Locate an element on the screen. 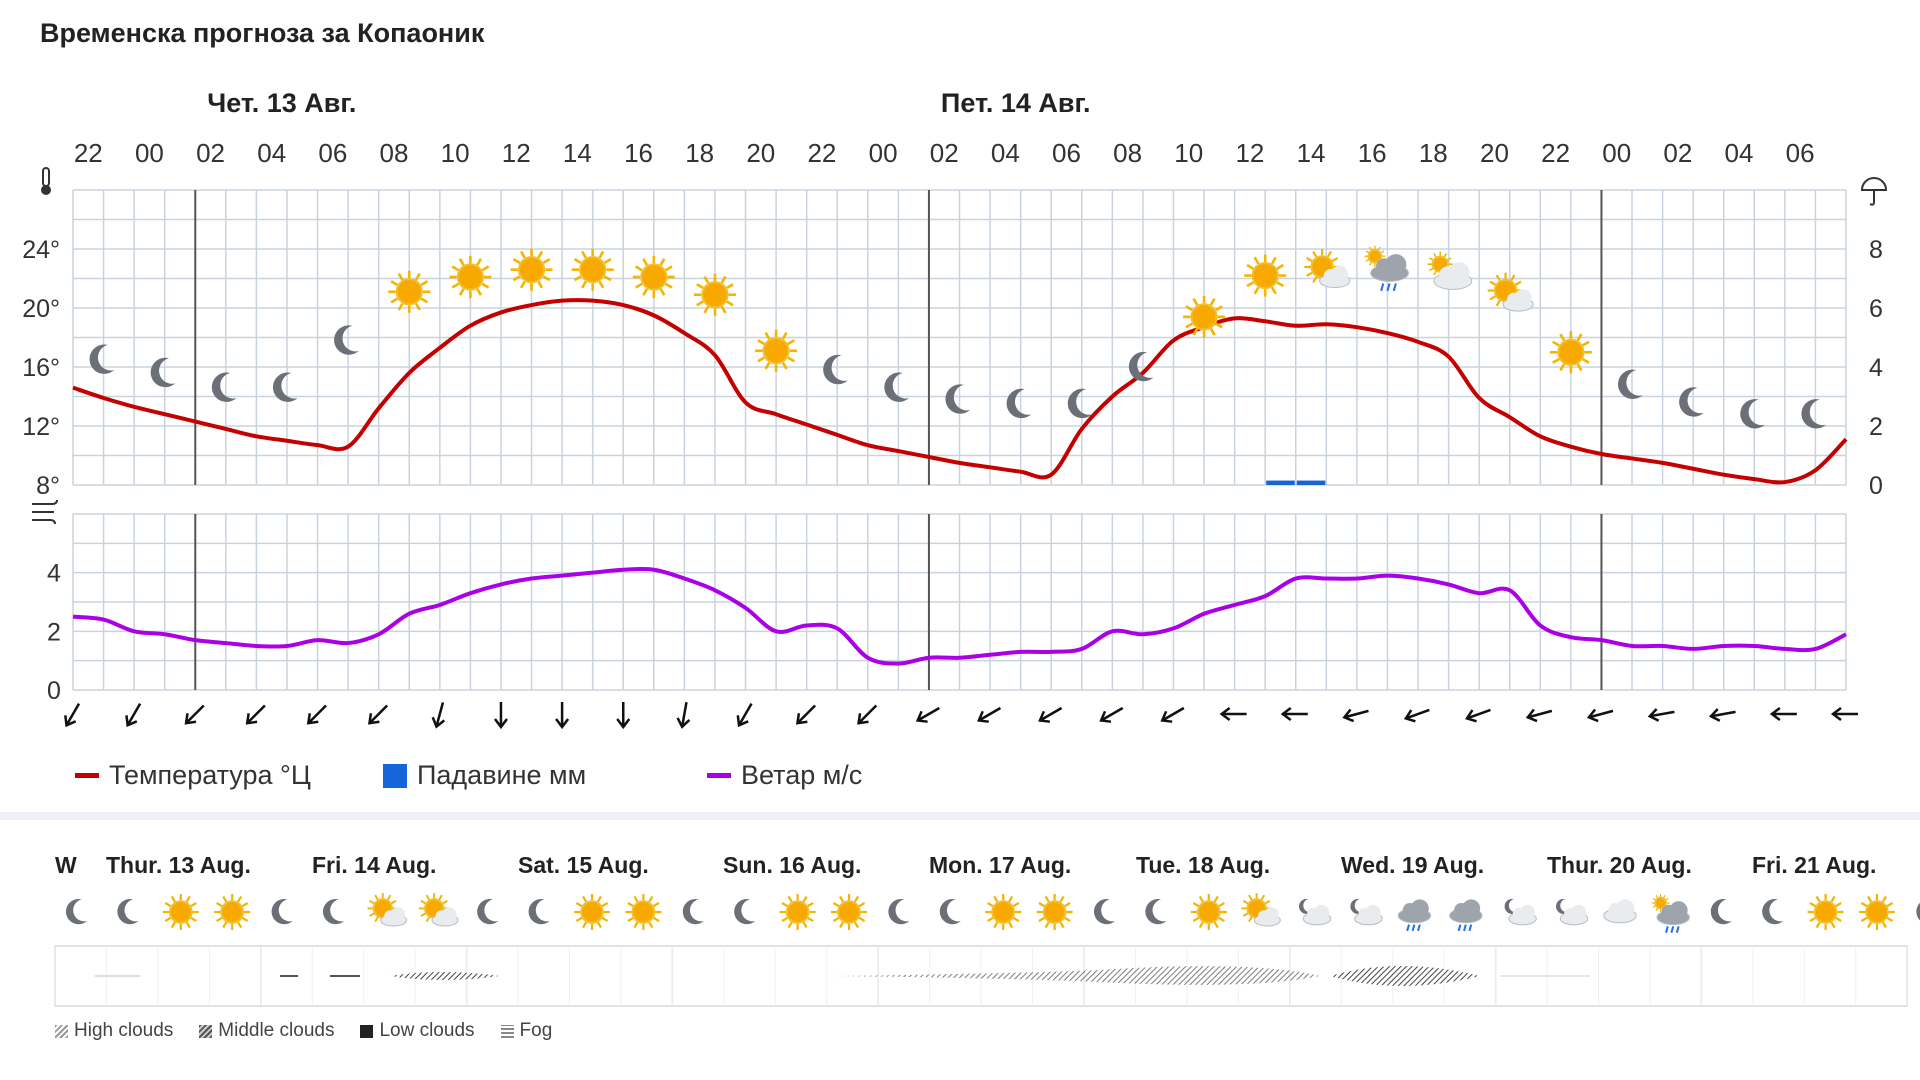 The height and width of the screenshot is (1080, 1920). weekly-day-label: Sun. 16 Aug. is located at coordinates (792, 865).